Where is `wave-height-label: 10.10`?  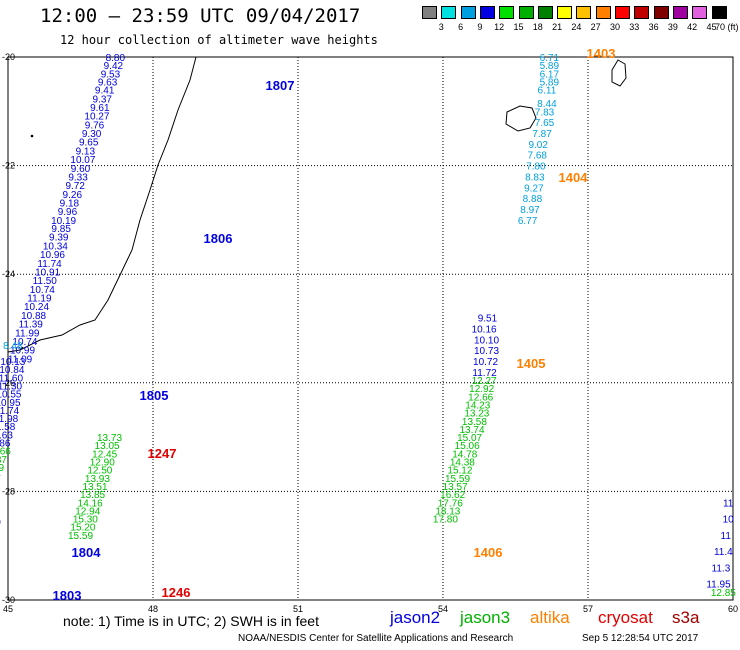
wave-height-label: 10.10 is located at coordinates (486, 340).